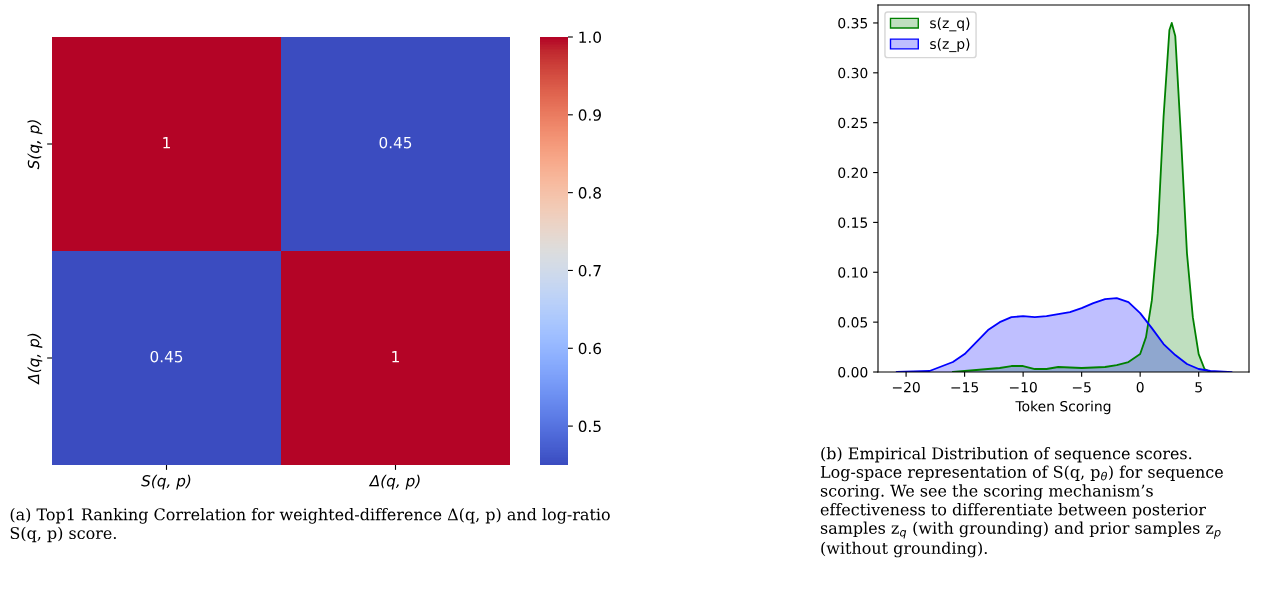  What do you see at coordinates (853, 23) in the screenshot?
I see `y-tick-label: 0.35` at bounding box center [853, 23].